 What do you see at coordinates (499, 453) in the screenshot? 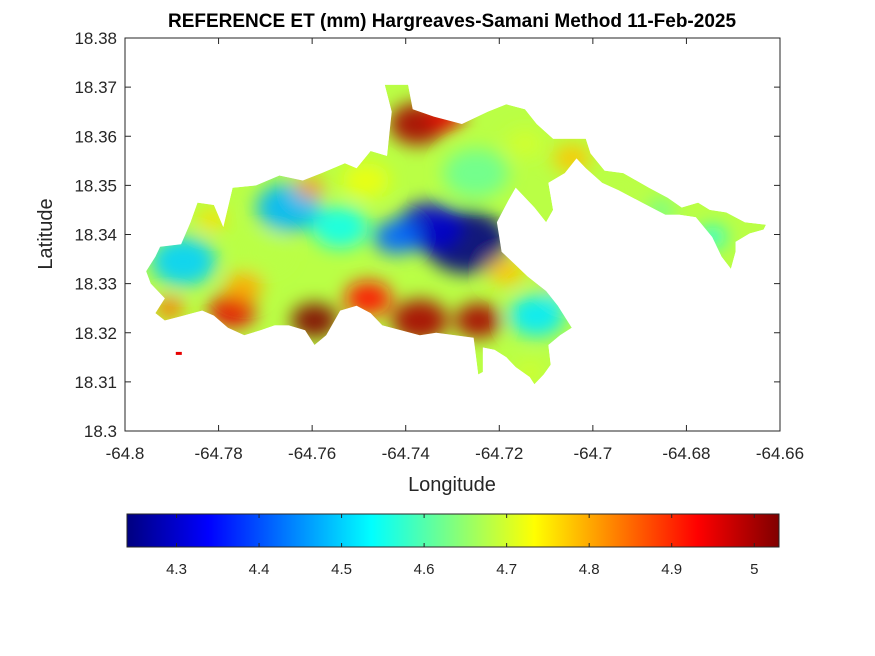
I see `x-tick-label: -64.72` at bounding box center [499, 453].